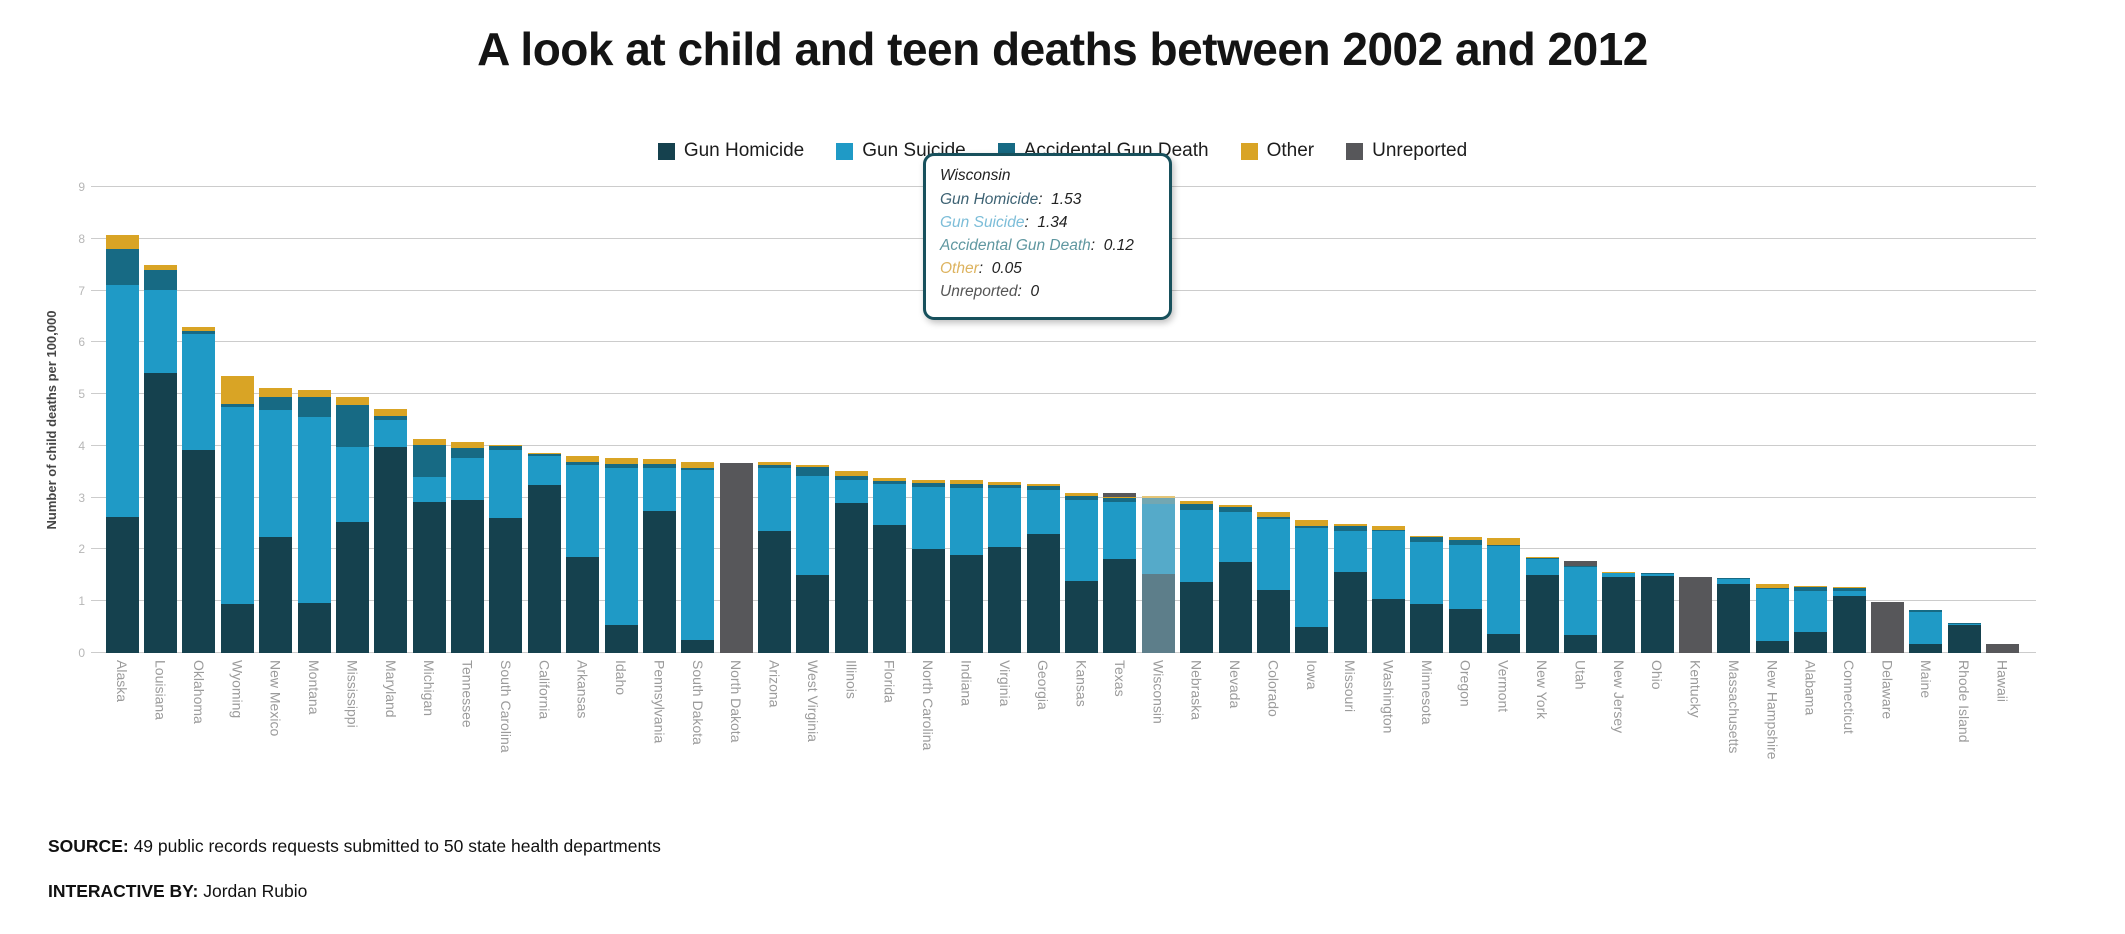  I want to click on bar-nebraska, so click(1197, 420).